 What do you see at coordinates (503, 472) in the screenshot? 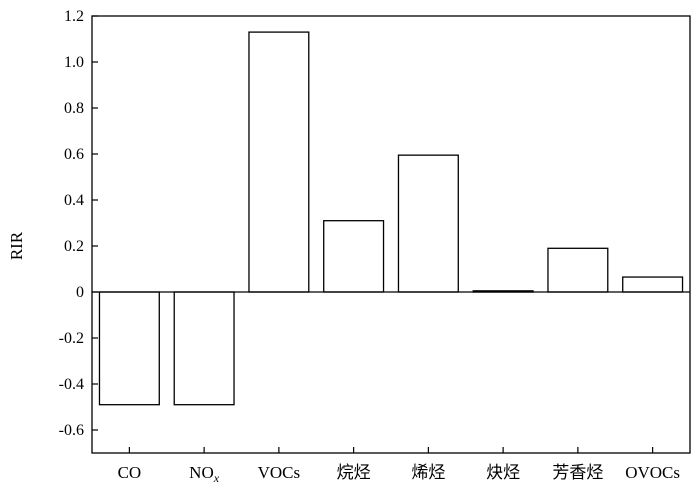
I see `x-tick-label: 炔烃` at bounding box center [503, 472].